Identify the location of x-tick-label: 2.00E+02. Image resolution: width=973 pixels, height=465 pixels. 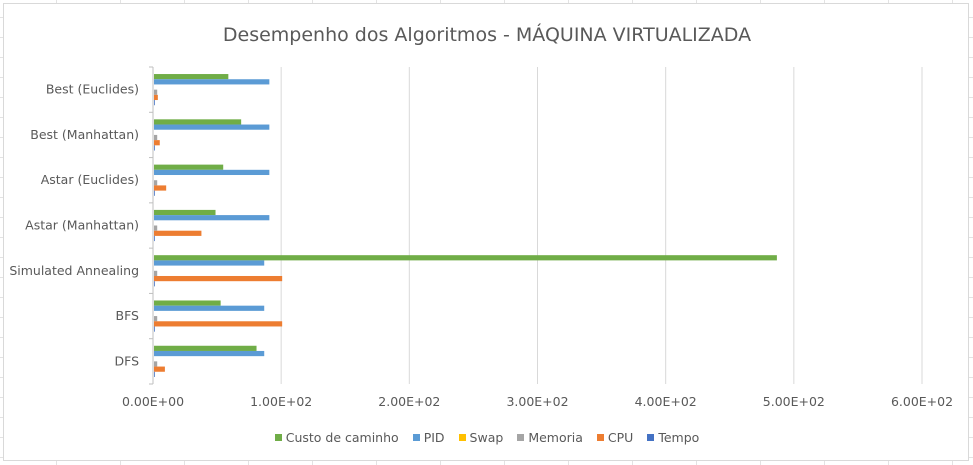
(409, 401).